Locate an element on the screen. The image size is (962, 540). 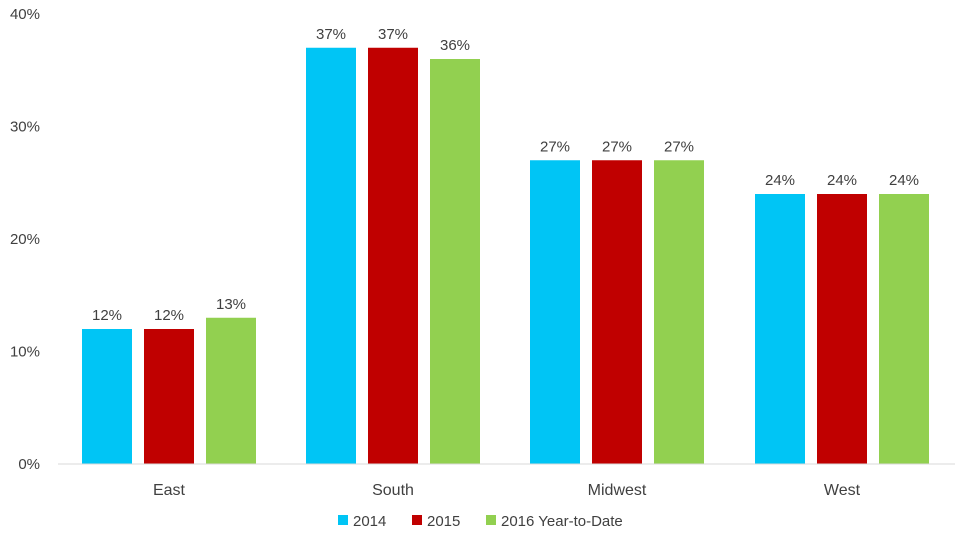
y-tick-label: 20% is located at coordinates (25, 239).